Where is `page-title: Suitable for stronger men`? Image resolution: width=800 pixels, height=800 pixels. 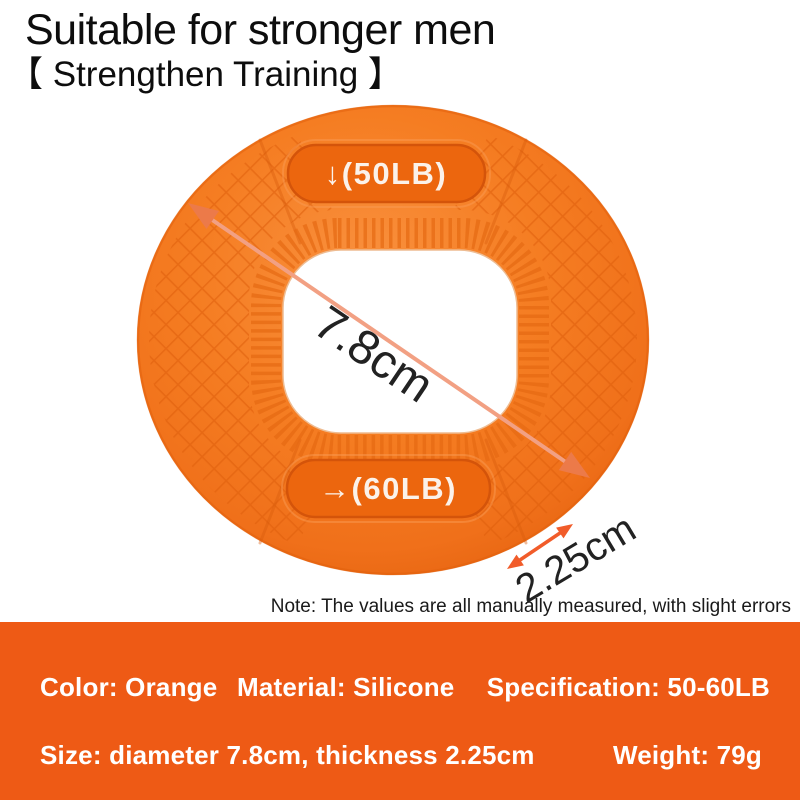
page-title: Suitable for stronger men is located at coordinates (260, 30).